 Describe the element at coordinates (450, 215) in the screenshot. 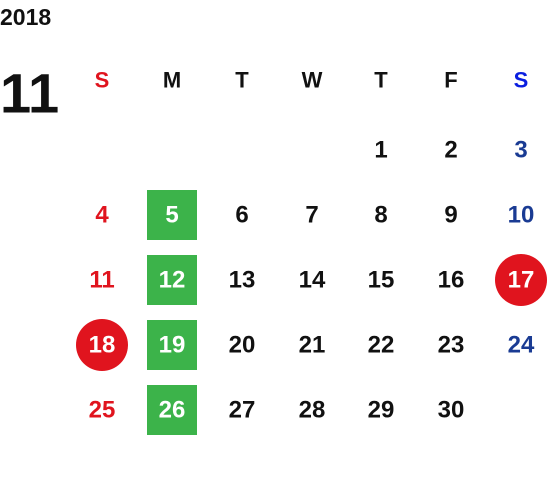

I see `day: 9` at that location.